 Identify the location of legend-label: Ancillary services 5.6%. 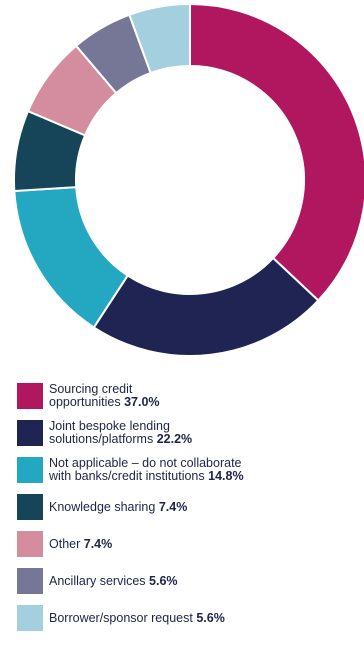
(113, 580).